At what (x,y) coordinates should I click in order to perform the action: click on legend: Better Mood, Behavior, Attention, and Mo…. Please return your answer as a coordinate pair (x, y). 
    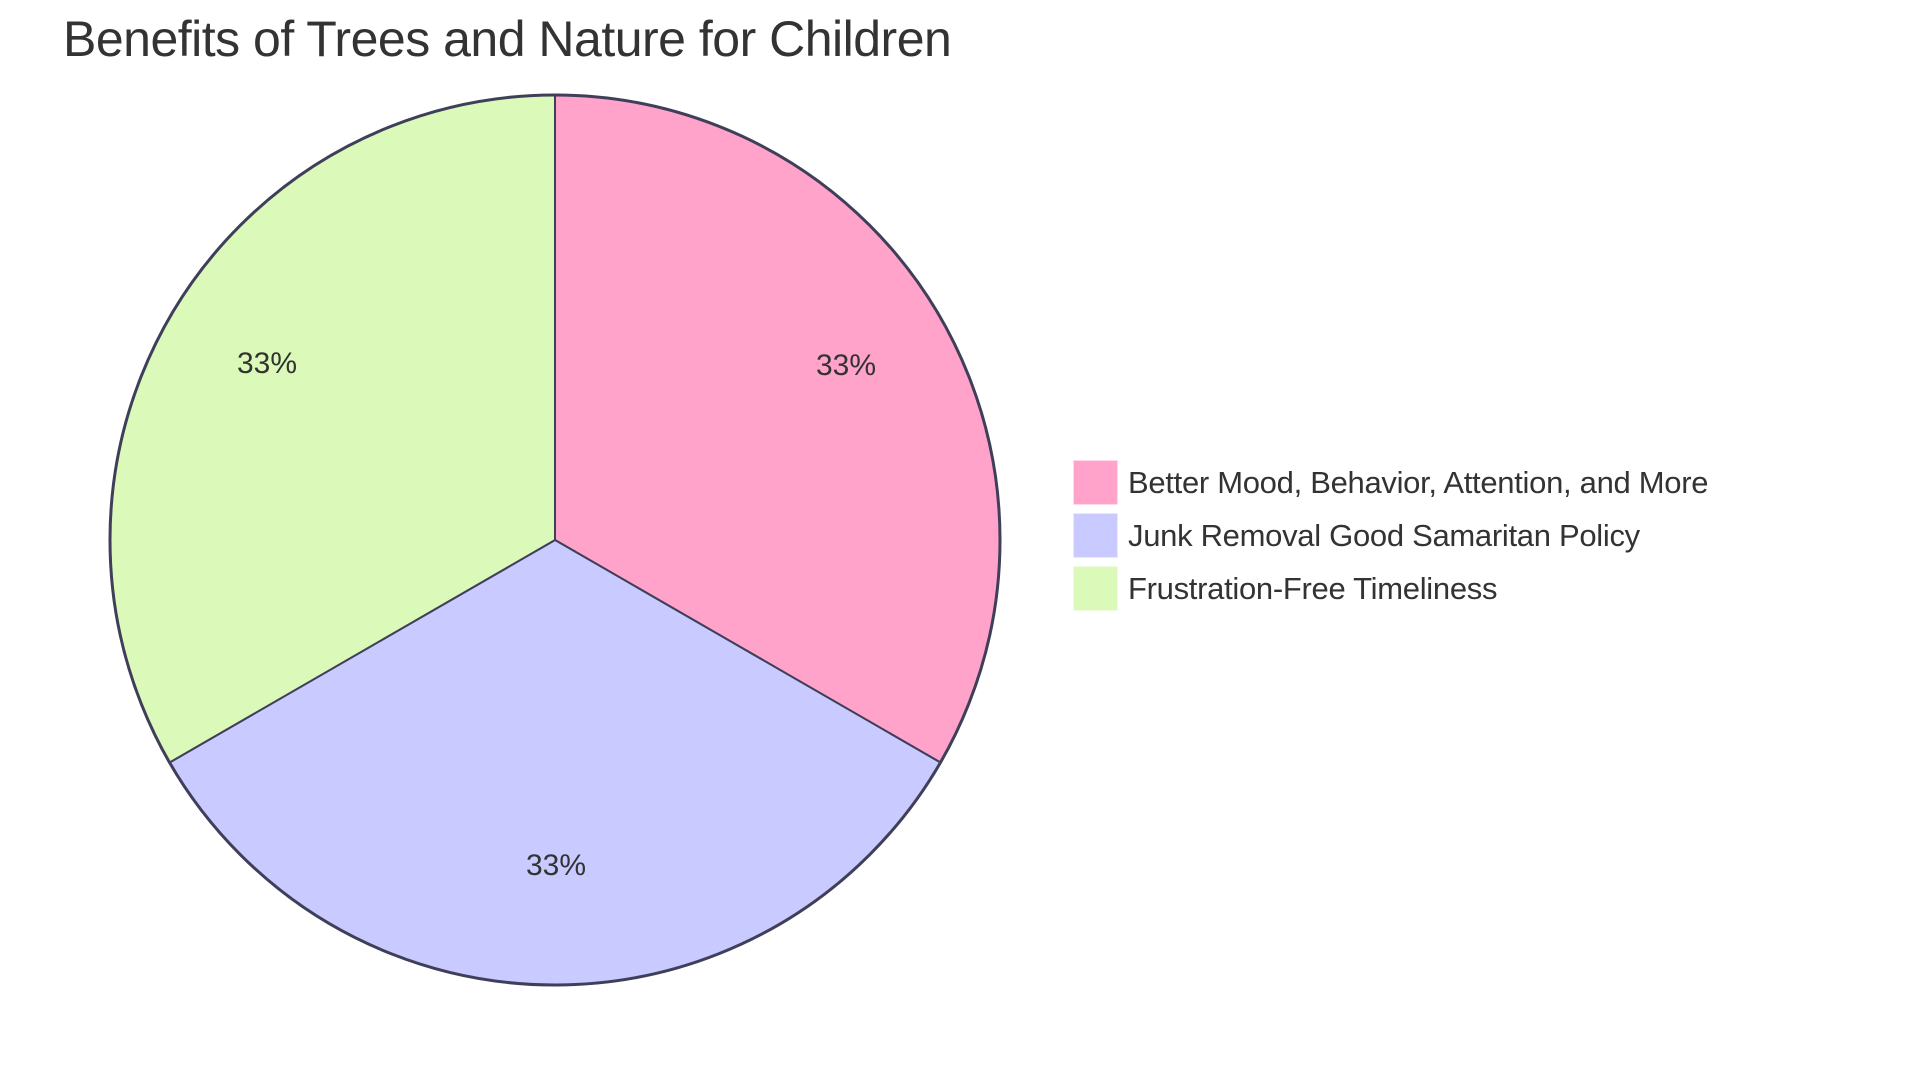
    Looking at the image, I should click on (1391, 539).